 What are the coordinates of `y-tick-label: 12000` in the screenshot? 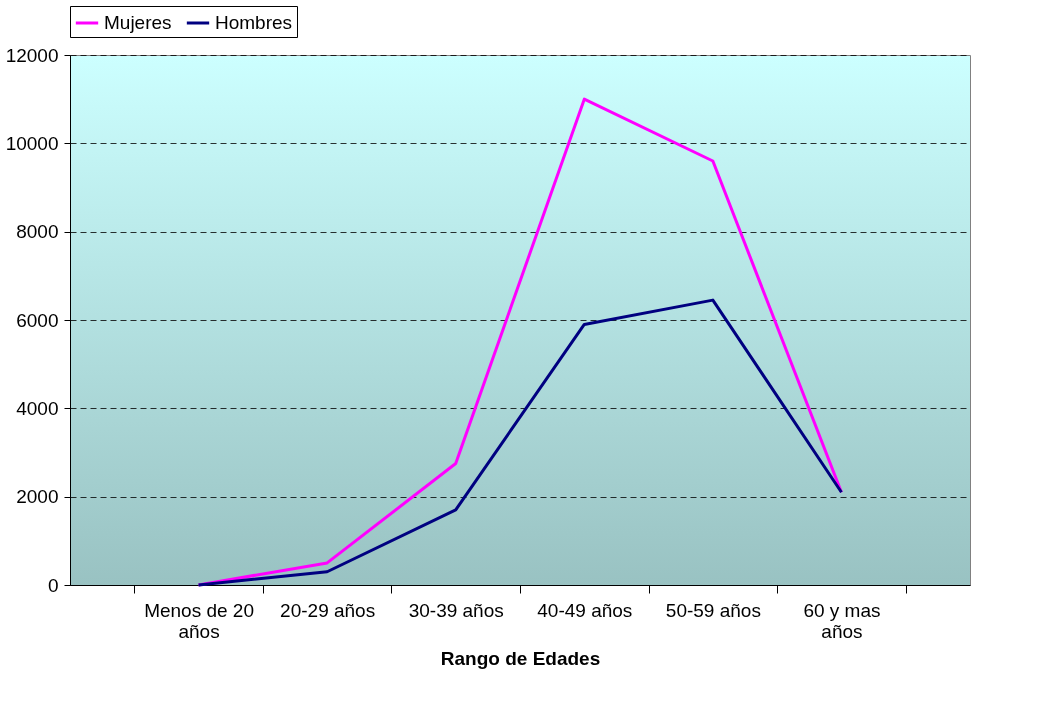 It's located at (32, 55).